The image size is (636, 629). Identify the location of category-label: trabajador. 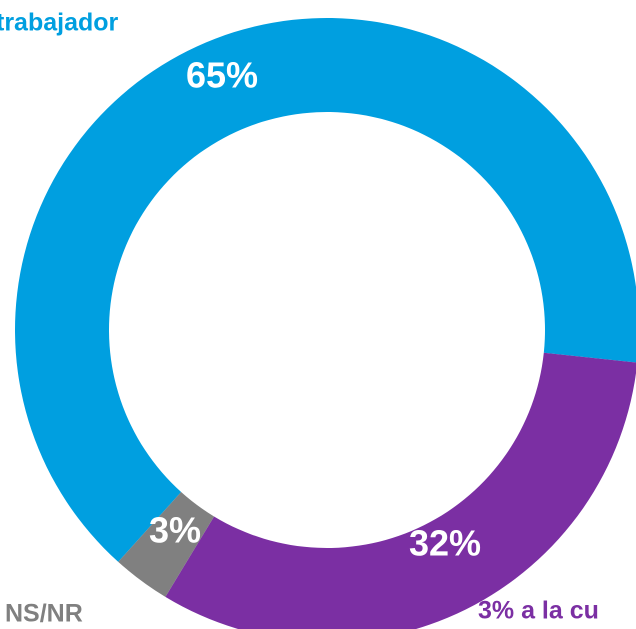
(59, 23).